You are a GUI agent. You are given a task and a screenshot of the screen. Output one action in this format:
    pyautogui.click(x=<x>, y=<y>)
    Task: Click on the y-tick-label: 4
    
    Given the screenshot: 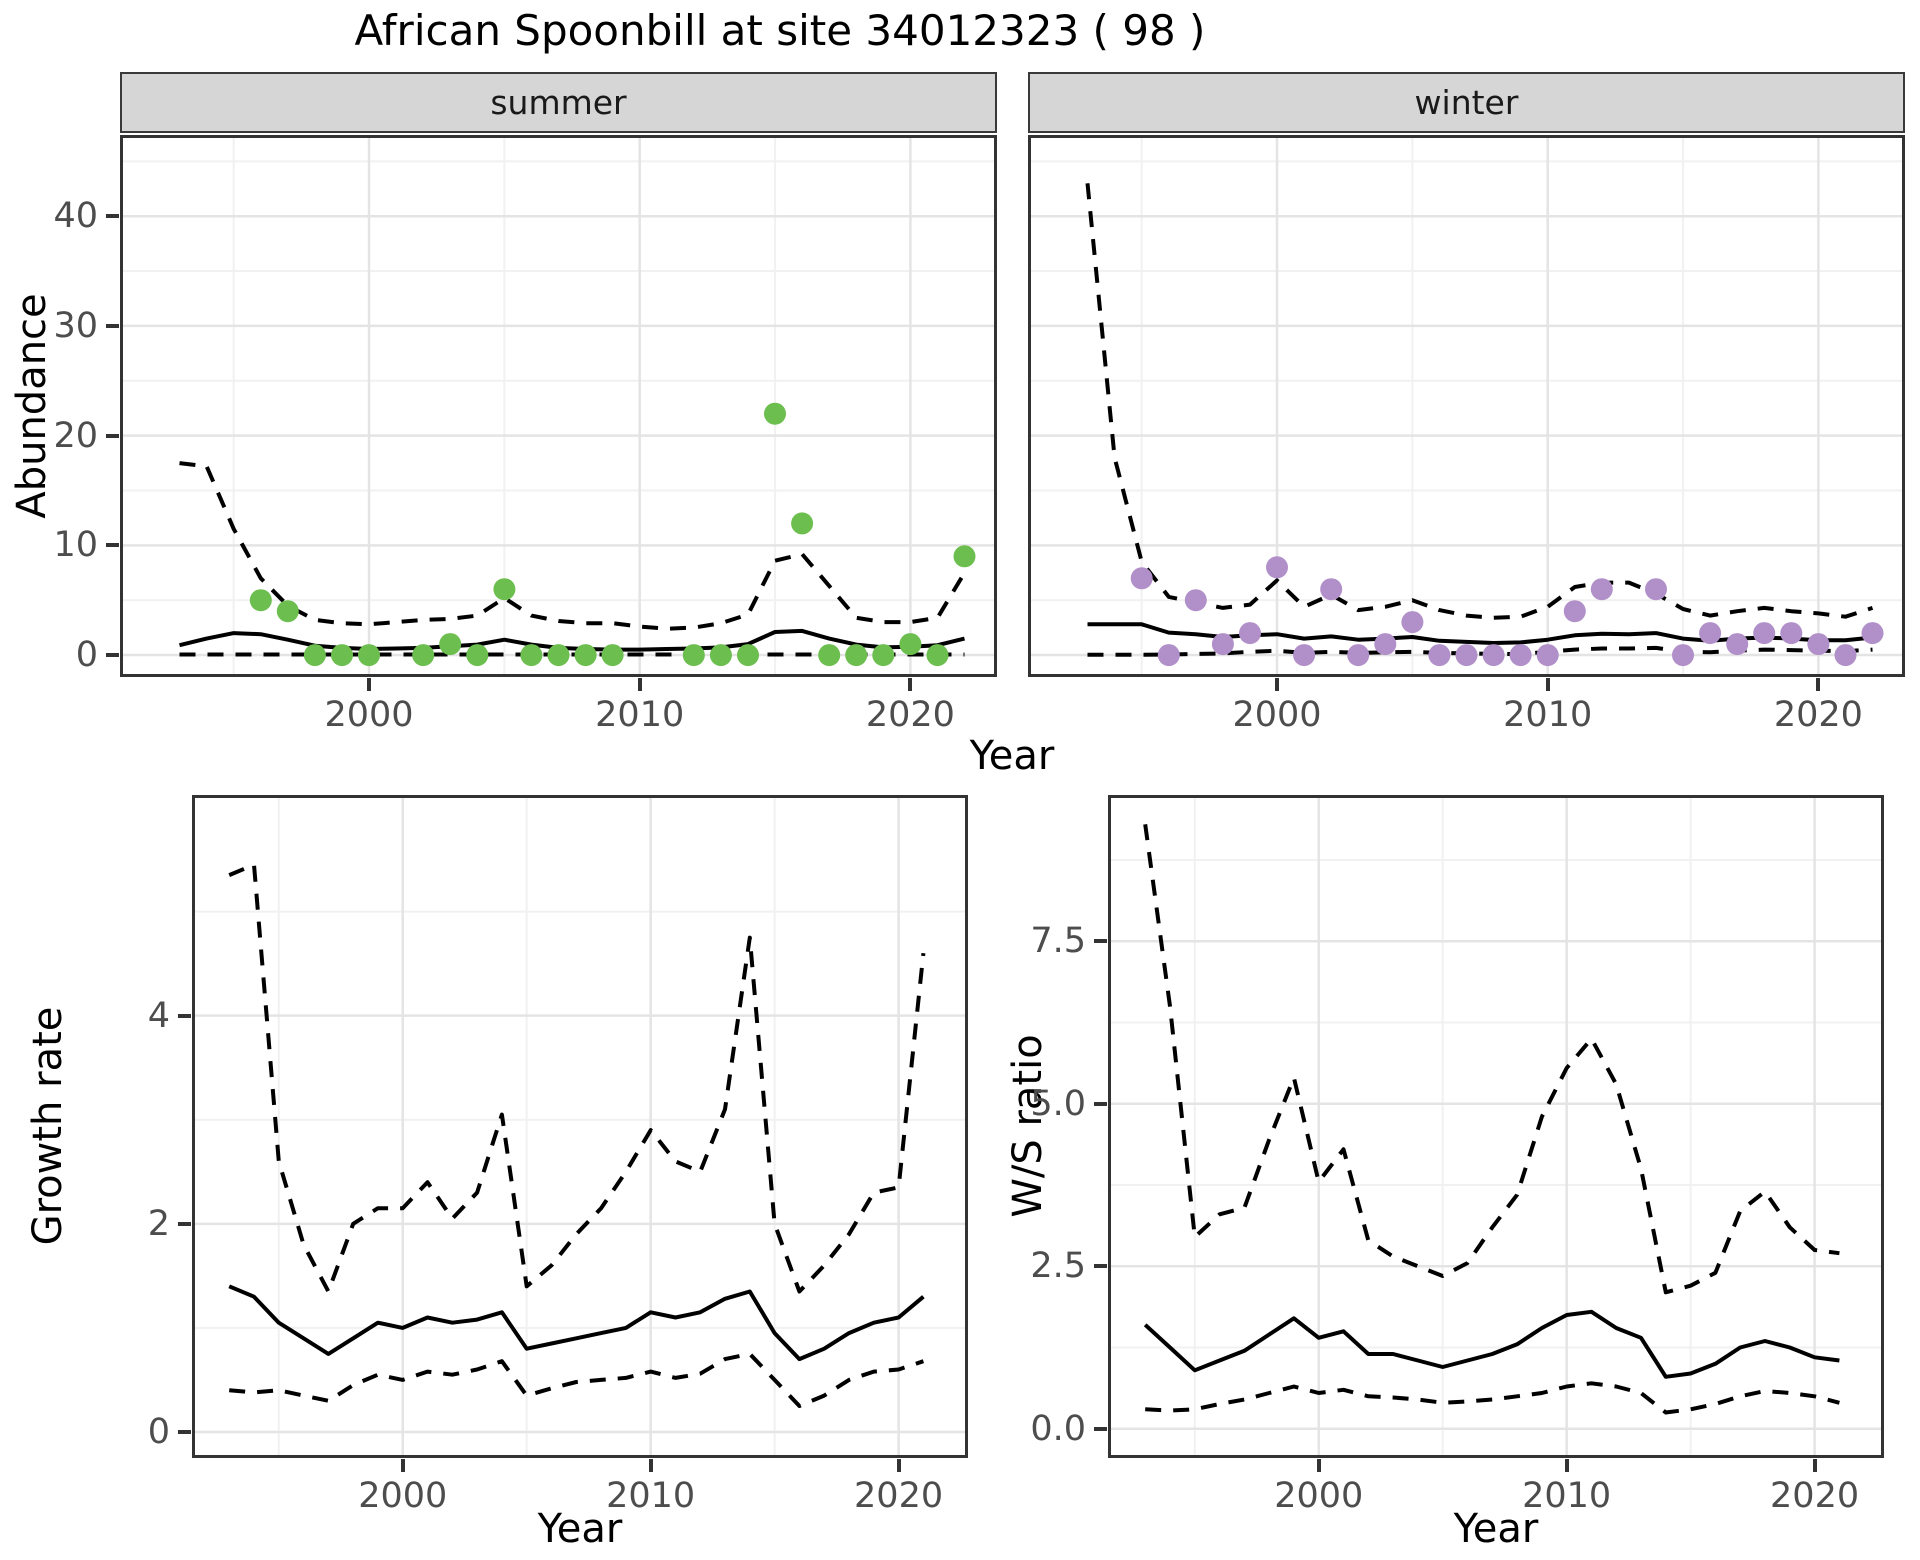 What is the action you would take?
    pyautogui.click(x=158, y=1015)
    